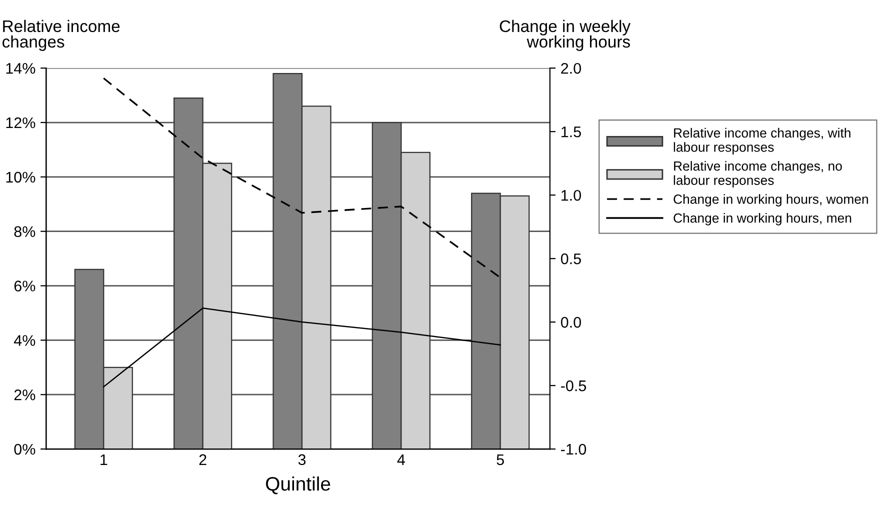 Image resolution: width=887 pixels, height=512 pixels. I want to click on y-tick-label: 0%, so click(25, 449).